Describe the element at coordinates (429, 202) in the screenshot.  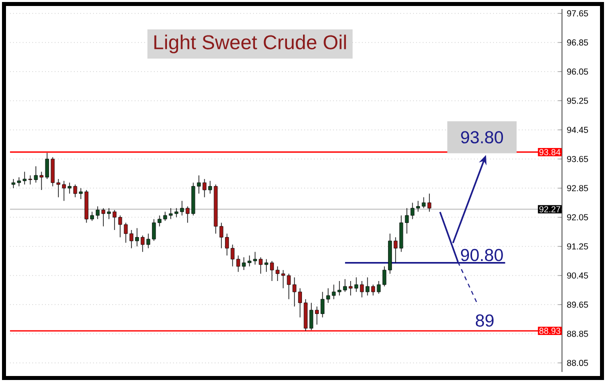
I see `candlestick` at that location.